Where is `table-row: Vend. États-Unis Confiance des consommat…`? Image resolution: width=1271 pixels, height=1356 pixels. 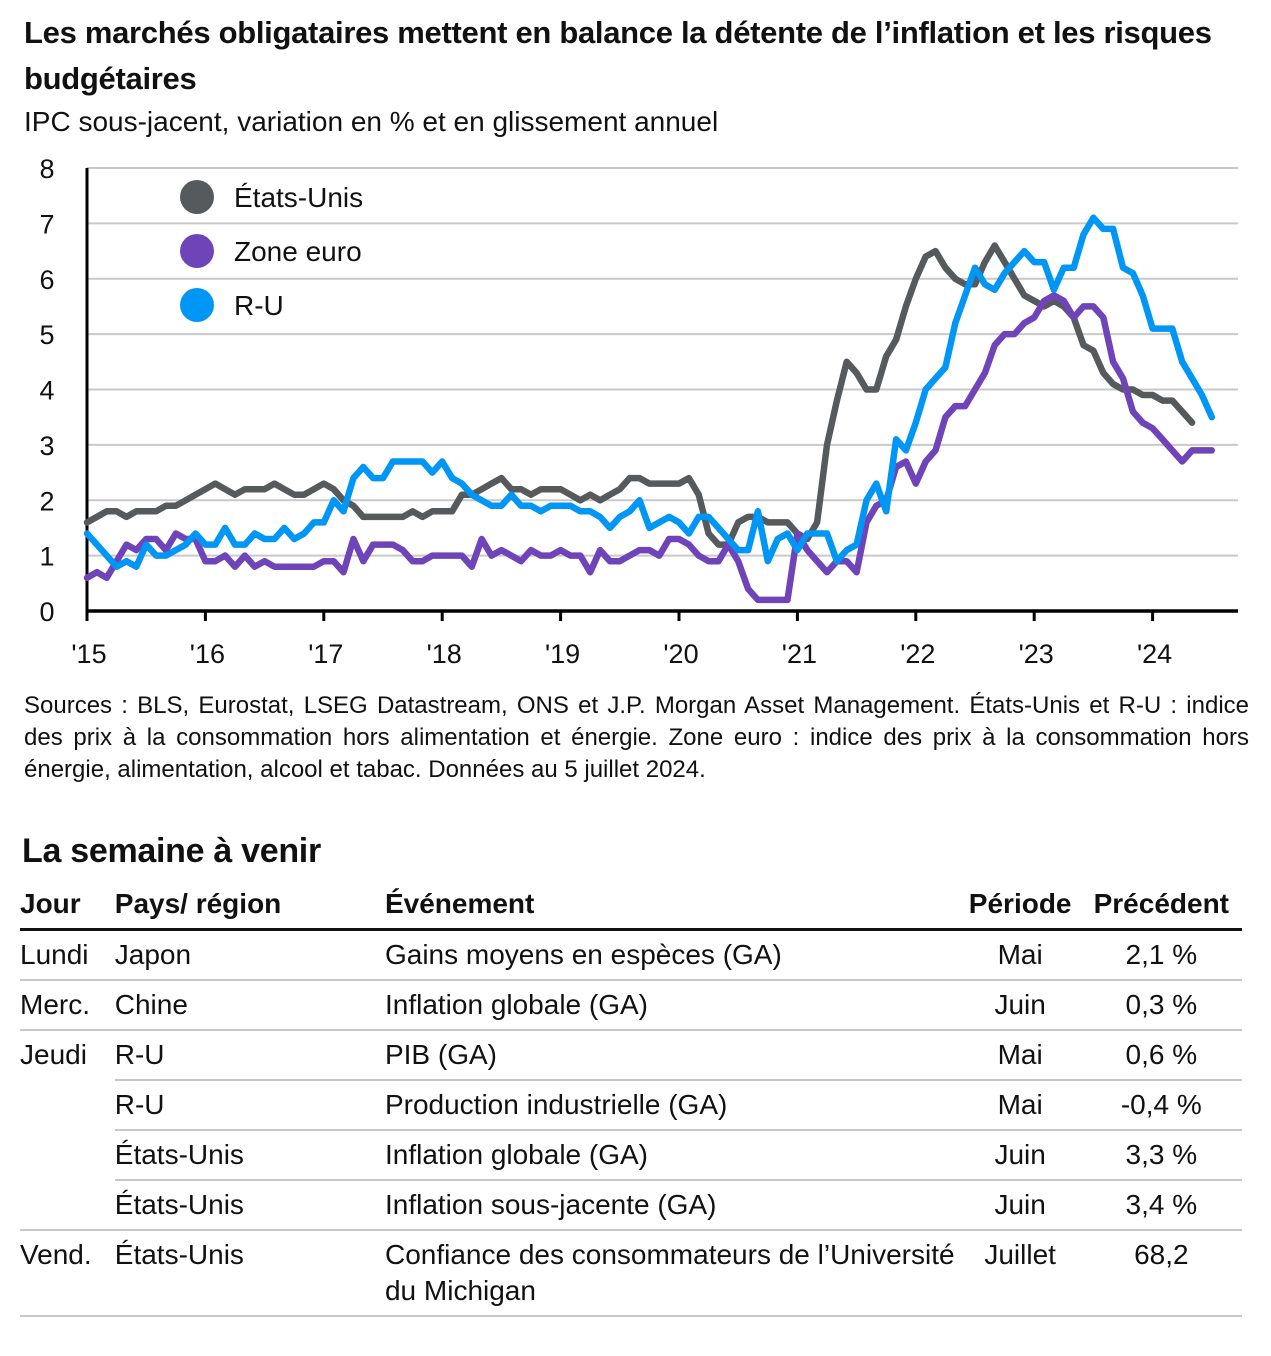 table-row: Vend. États-Unis Confiance des consommat… is located at coordinates (631, 1273).